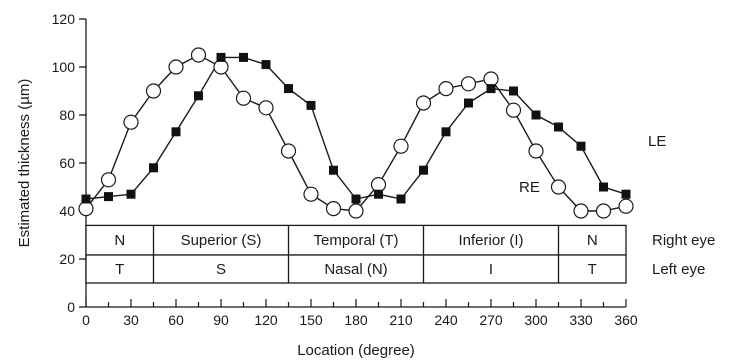  What do you see at coordinates (86, 320) in the screenshot?
I see `x-tick-label: 0` at bounding box center [86, 320].